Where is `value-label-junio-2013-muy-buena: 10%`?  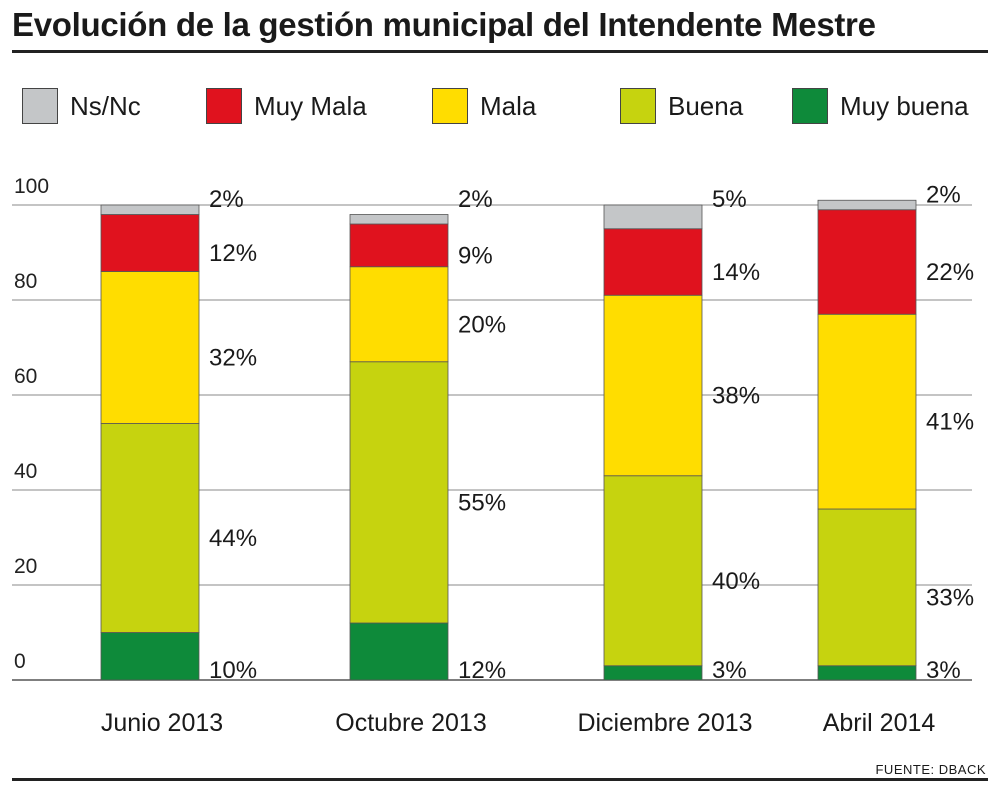 value-label-junio-2013-muy-buena: 10% is located at coordinates (233, 670).